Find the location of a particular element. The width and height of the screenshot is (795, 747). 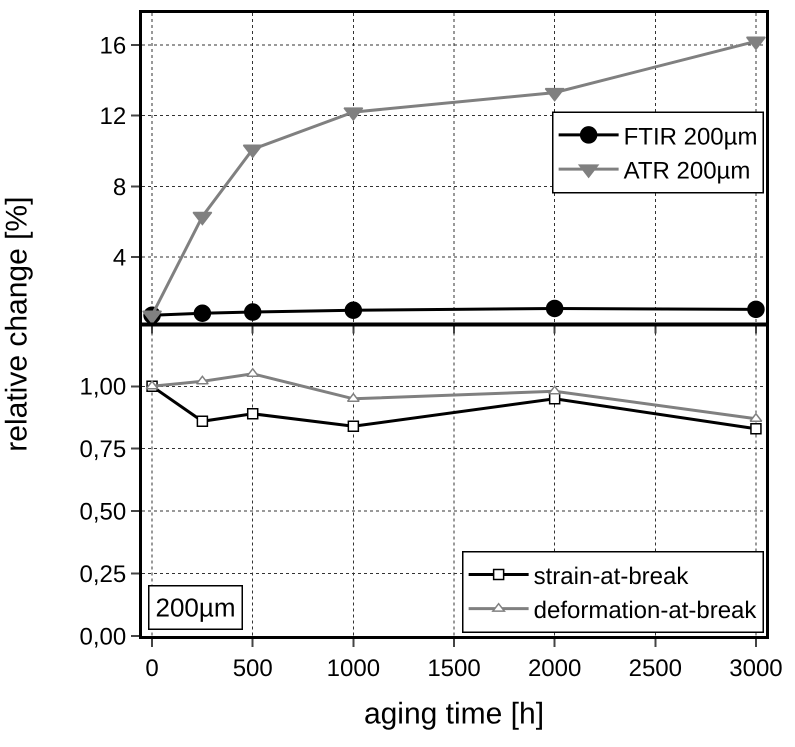

y-tick-label: 0,25 is located at coordinates (102, 574).